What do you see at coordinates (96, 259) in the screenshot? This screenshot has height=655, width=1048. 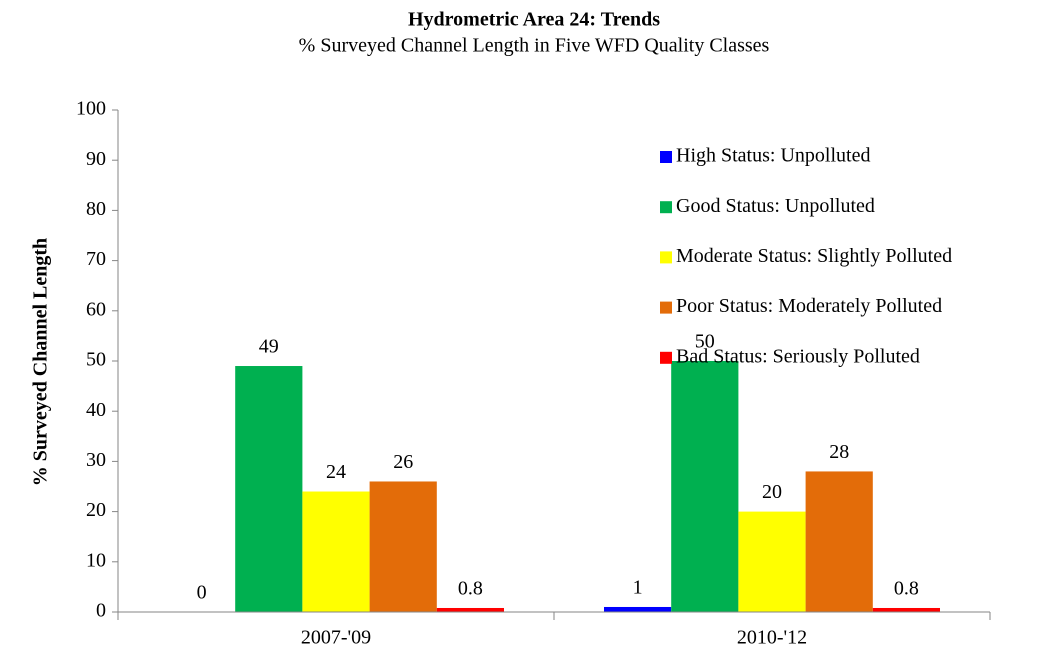 I see `y-tick-label: 70` at bounding box center [96, 259].